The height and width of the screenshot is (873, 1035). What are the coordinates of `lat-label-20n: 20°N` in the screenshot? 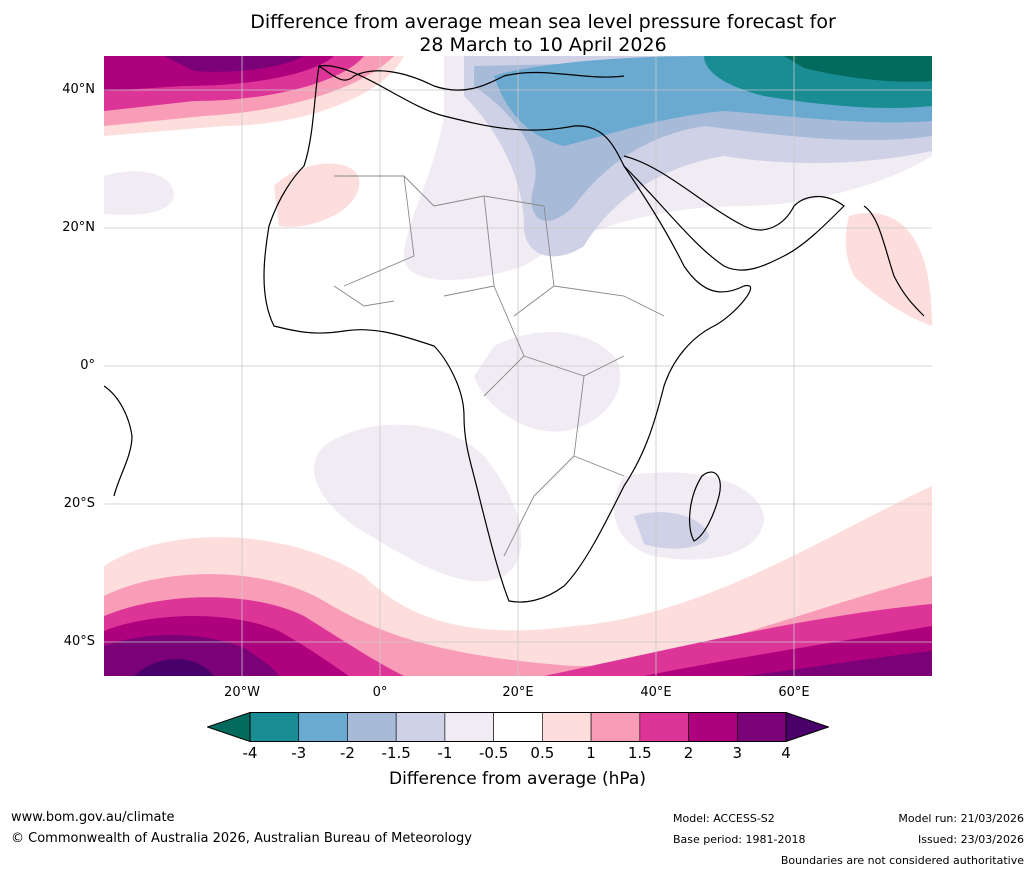 It's located at (78, 227).